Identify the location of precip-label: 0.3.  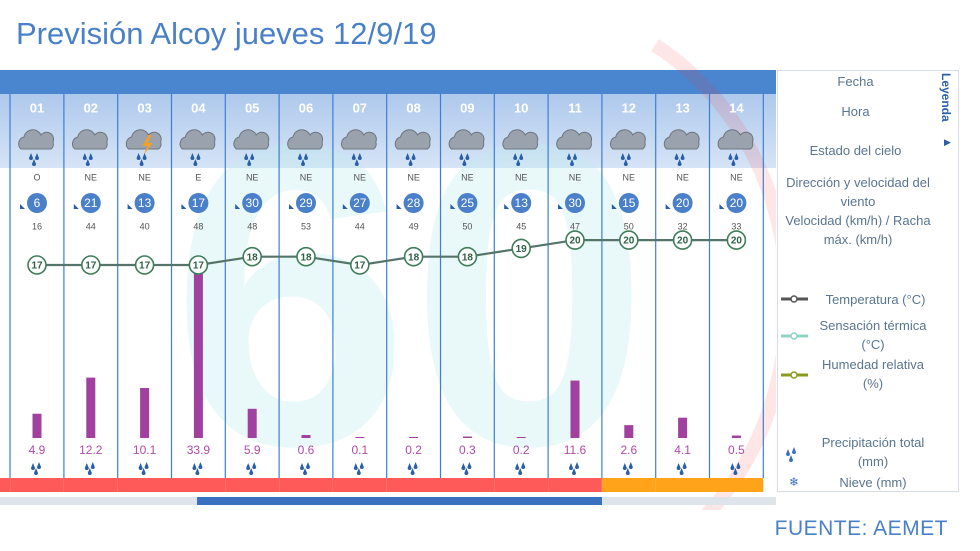
(467, 450).